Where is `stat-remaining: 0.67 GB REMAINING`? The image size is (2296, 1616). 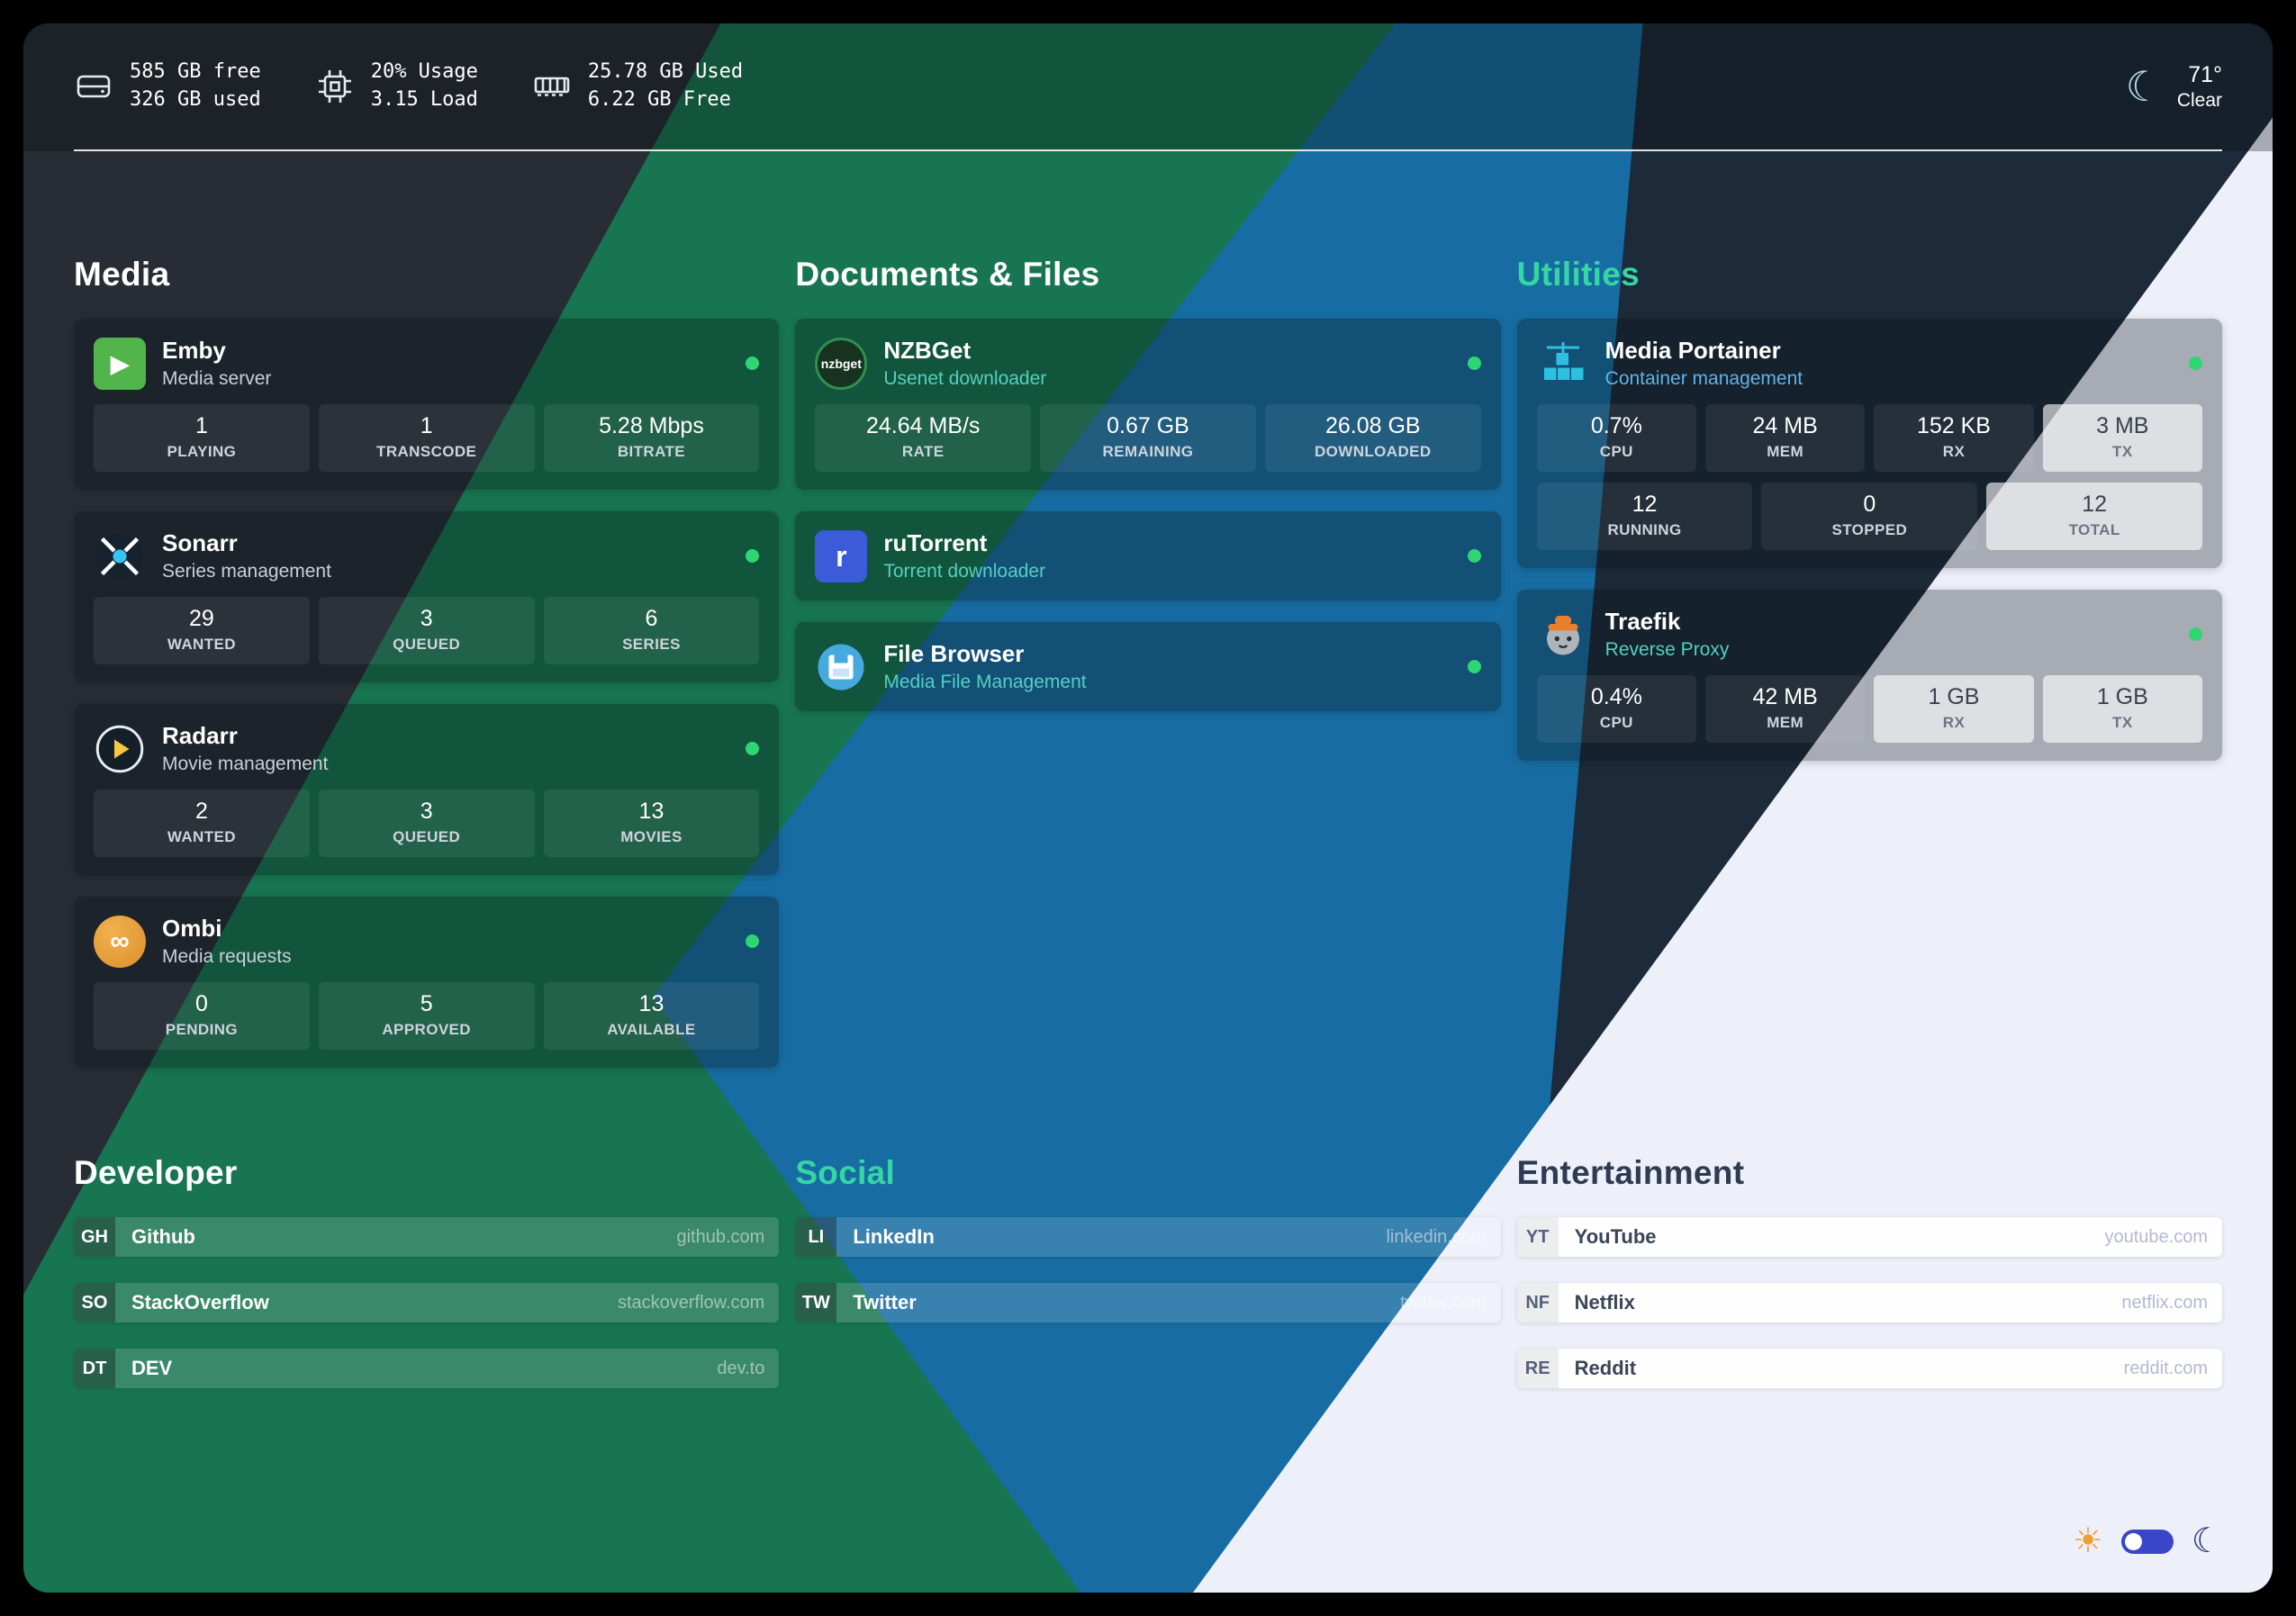 stat-remaining: 0.67 GB REMAINING is located at coordinates (1148, 438).